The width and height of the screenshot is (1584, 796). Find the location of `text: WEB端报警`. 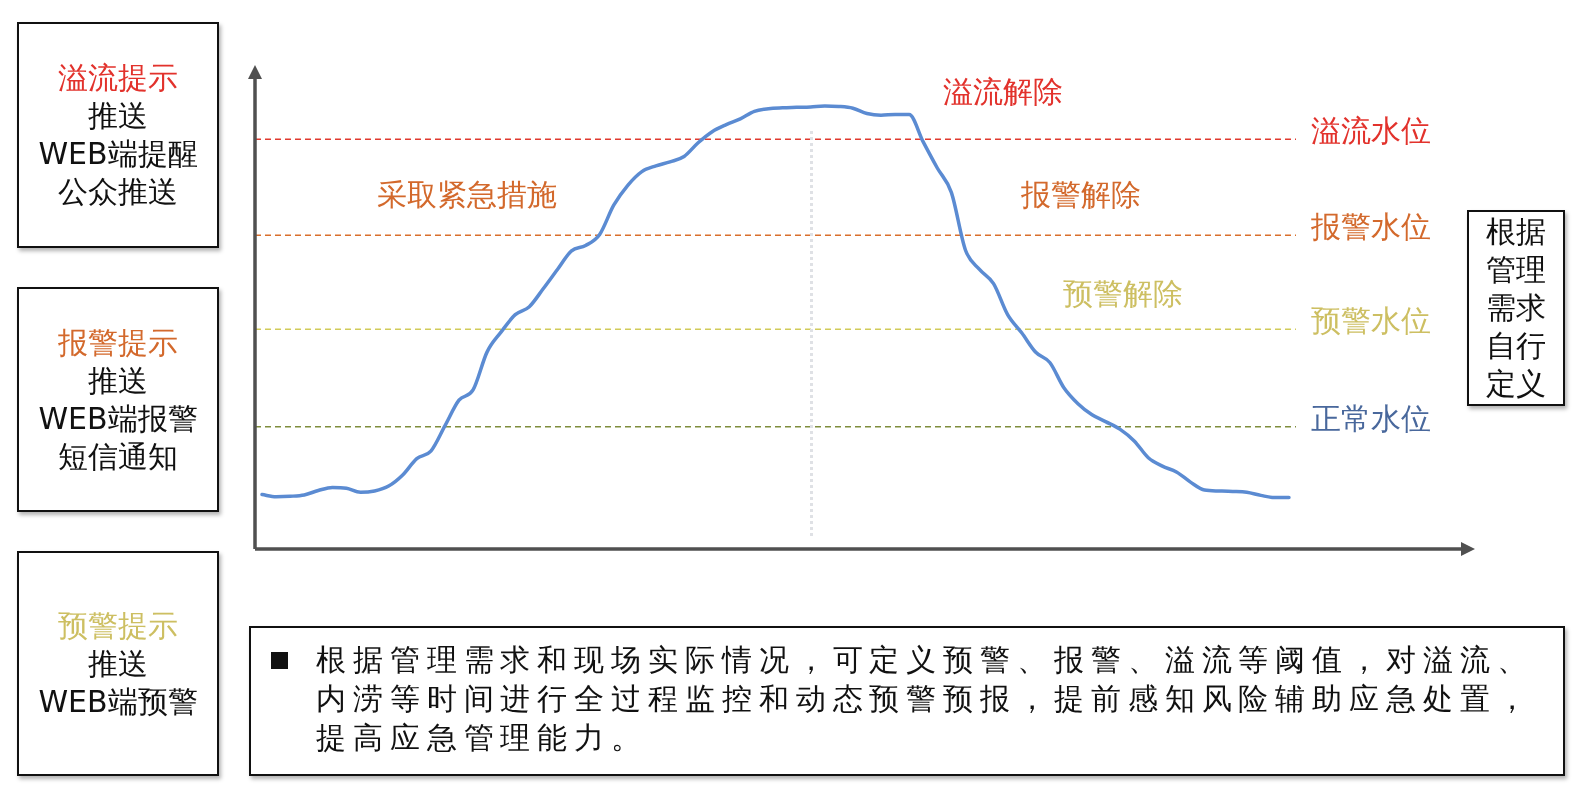

text: WEB端报警 is located at coordinates (118, 418).